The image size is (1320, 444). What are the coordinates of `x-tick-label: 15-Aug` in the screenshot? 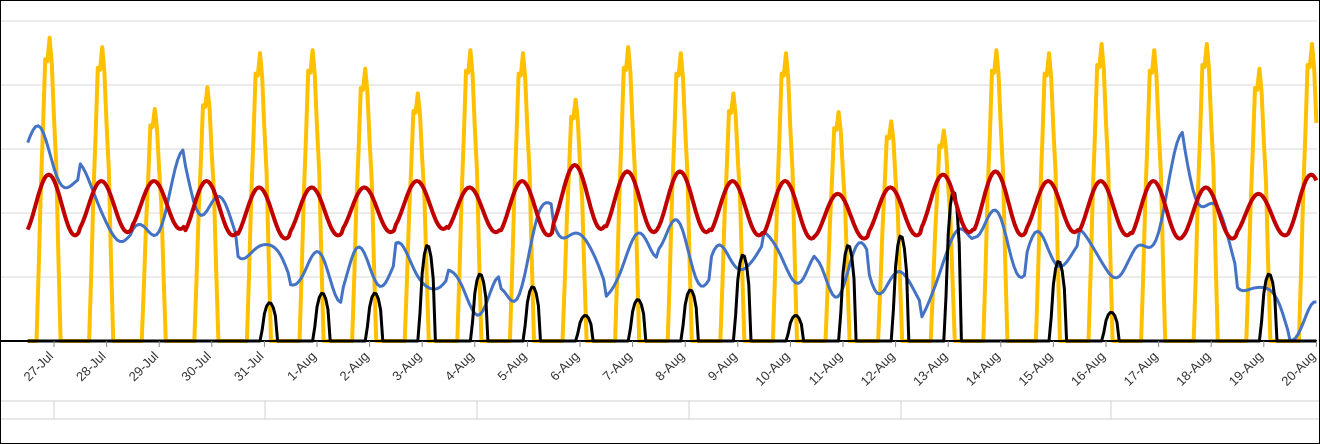 It's located at (1035, 369).